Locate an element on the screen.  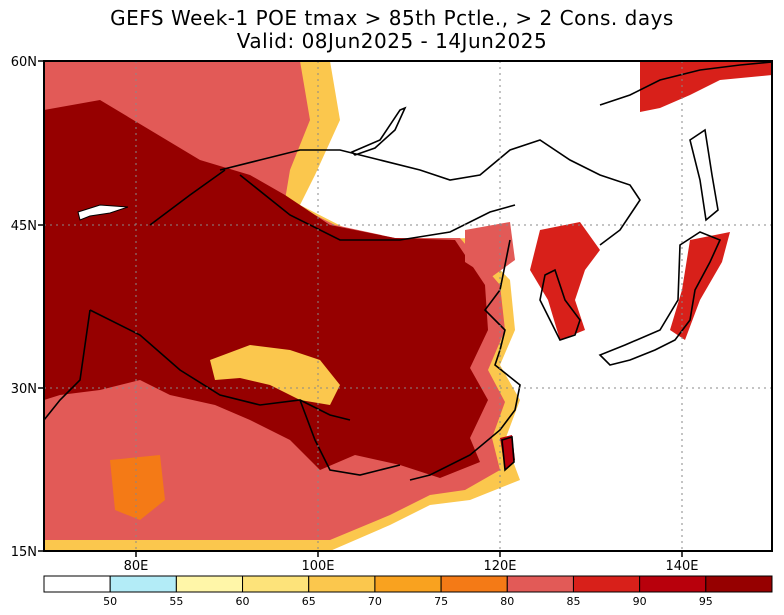
coast-china-east is located at coordinates (465, 360).